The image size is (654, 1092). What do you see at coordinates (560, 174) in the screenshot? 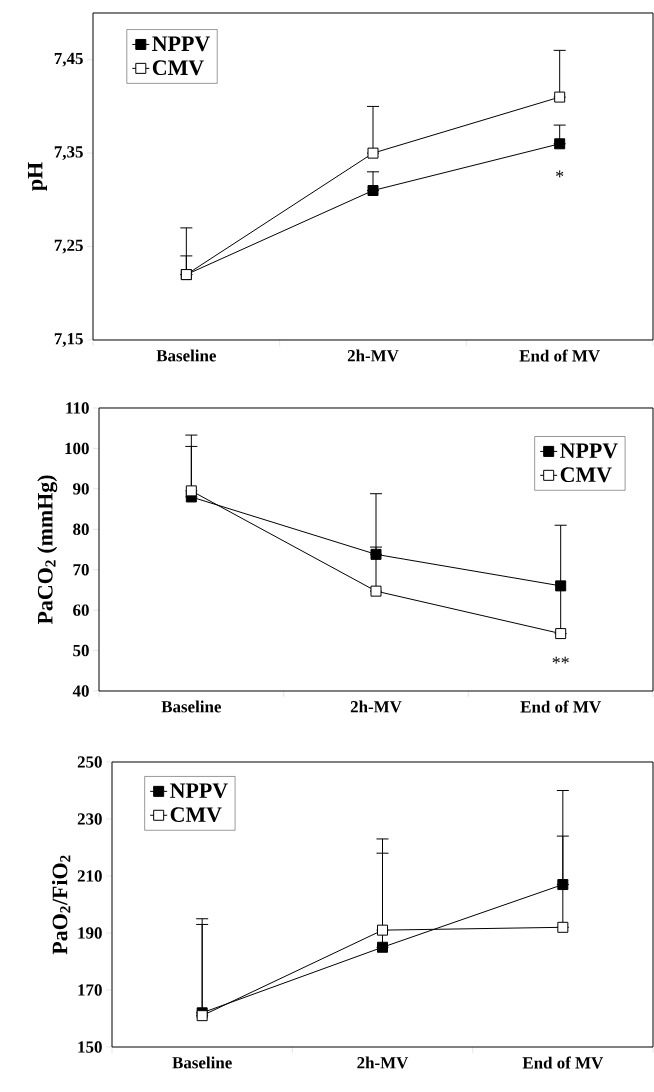
I see `annotation: *` at bounding box center [560, 174].